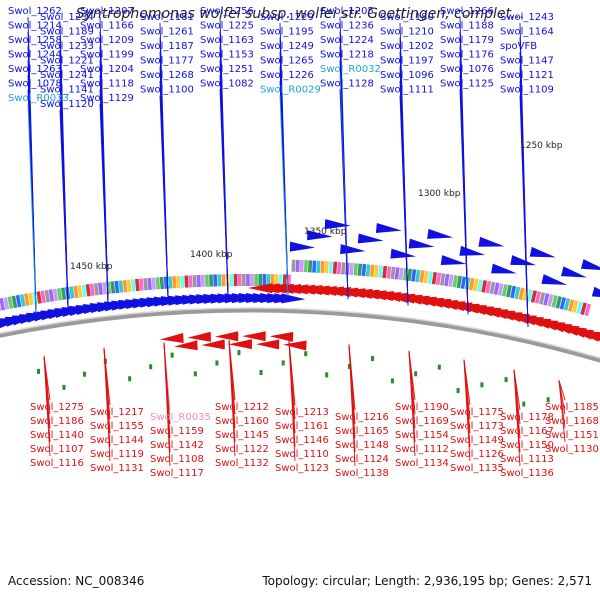 Image resolution: width=600 pixels, height=600 pixels. I want to click on gene-label-swol_1177: Swol_1177, so click(167, 61).